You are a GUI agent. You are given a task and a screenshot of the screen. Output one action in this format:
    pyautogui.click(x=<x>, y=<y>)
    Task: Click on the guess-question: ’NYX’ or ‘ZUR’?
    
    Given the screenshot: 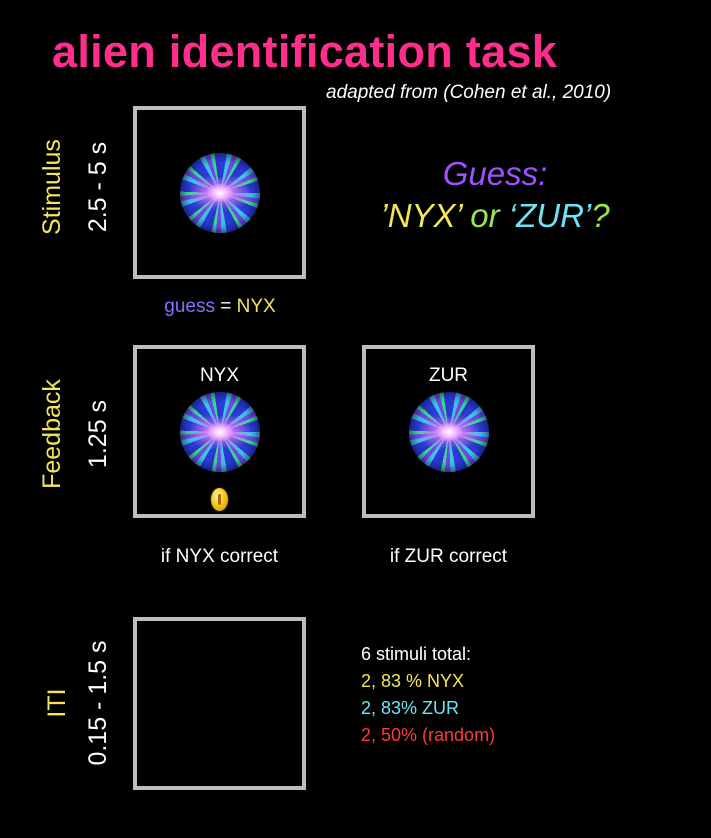 What is the action you would take?
    pyautogui.click(x=495, y=216)
    